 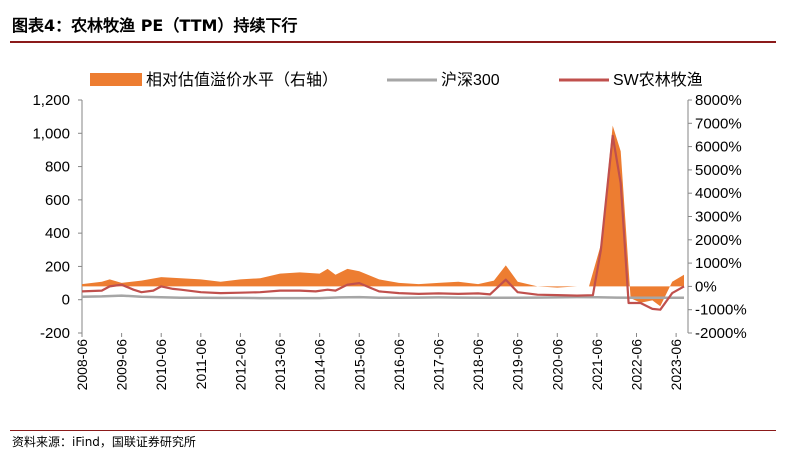 What do you see at coordinates (721, 310) in the screenshot?
I see `right-tick-label: -1000%` at bounding box center [721, 310].